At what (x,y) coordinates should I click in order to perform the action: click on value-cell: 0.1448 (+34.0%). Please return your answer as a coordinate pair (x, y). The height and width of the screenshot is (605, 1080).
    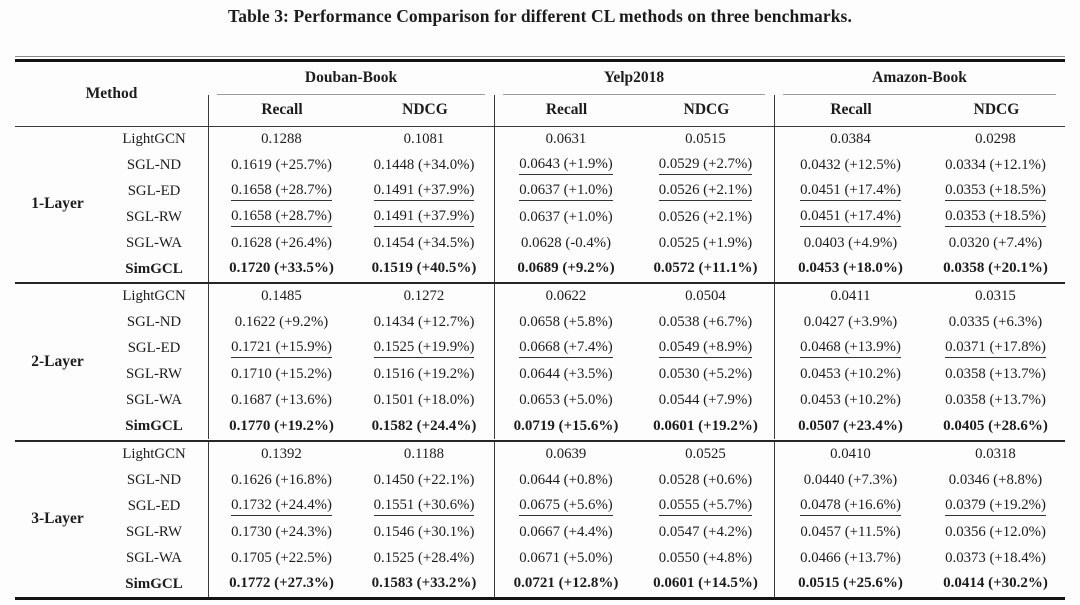
    Looking at the image, I should click on (424, 165).